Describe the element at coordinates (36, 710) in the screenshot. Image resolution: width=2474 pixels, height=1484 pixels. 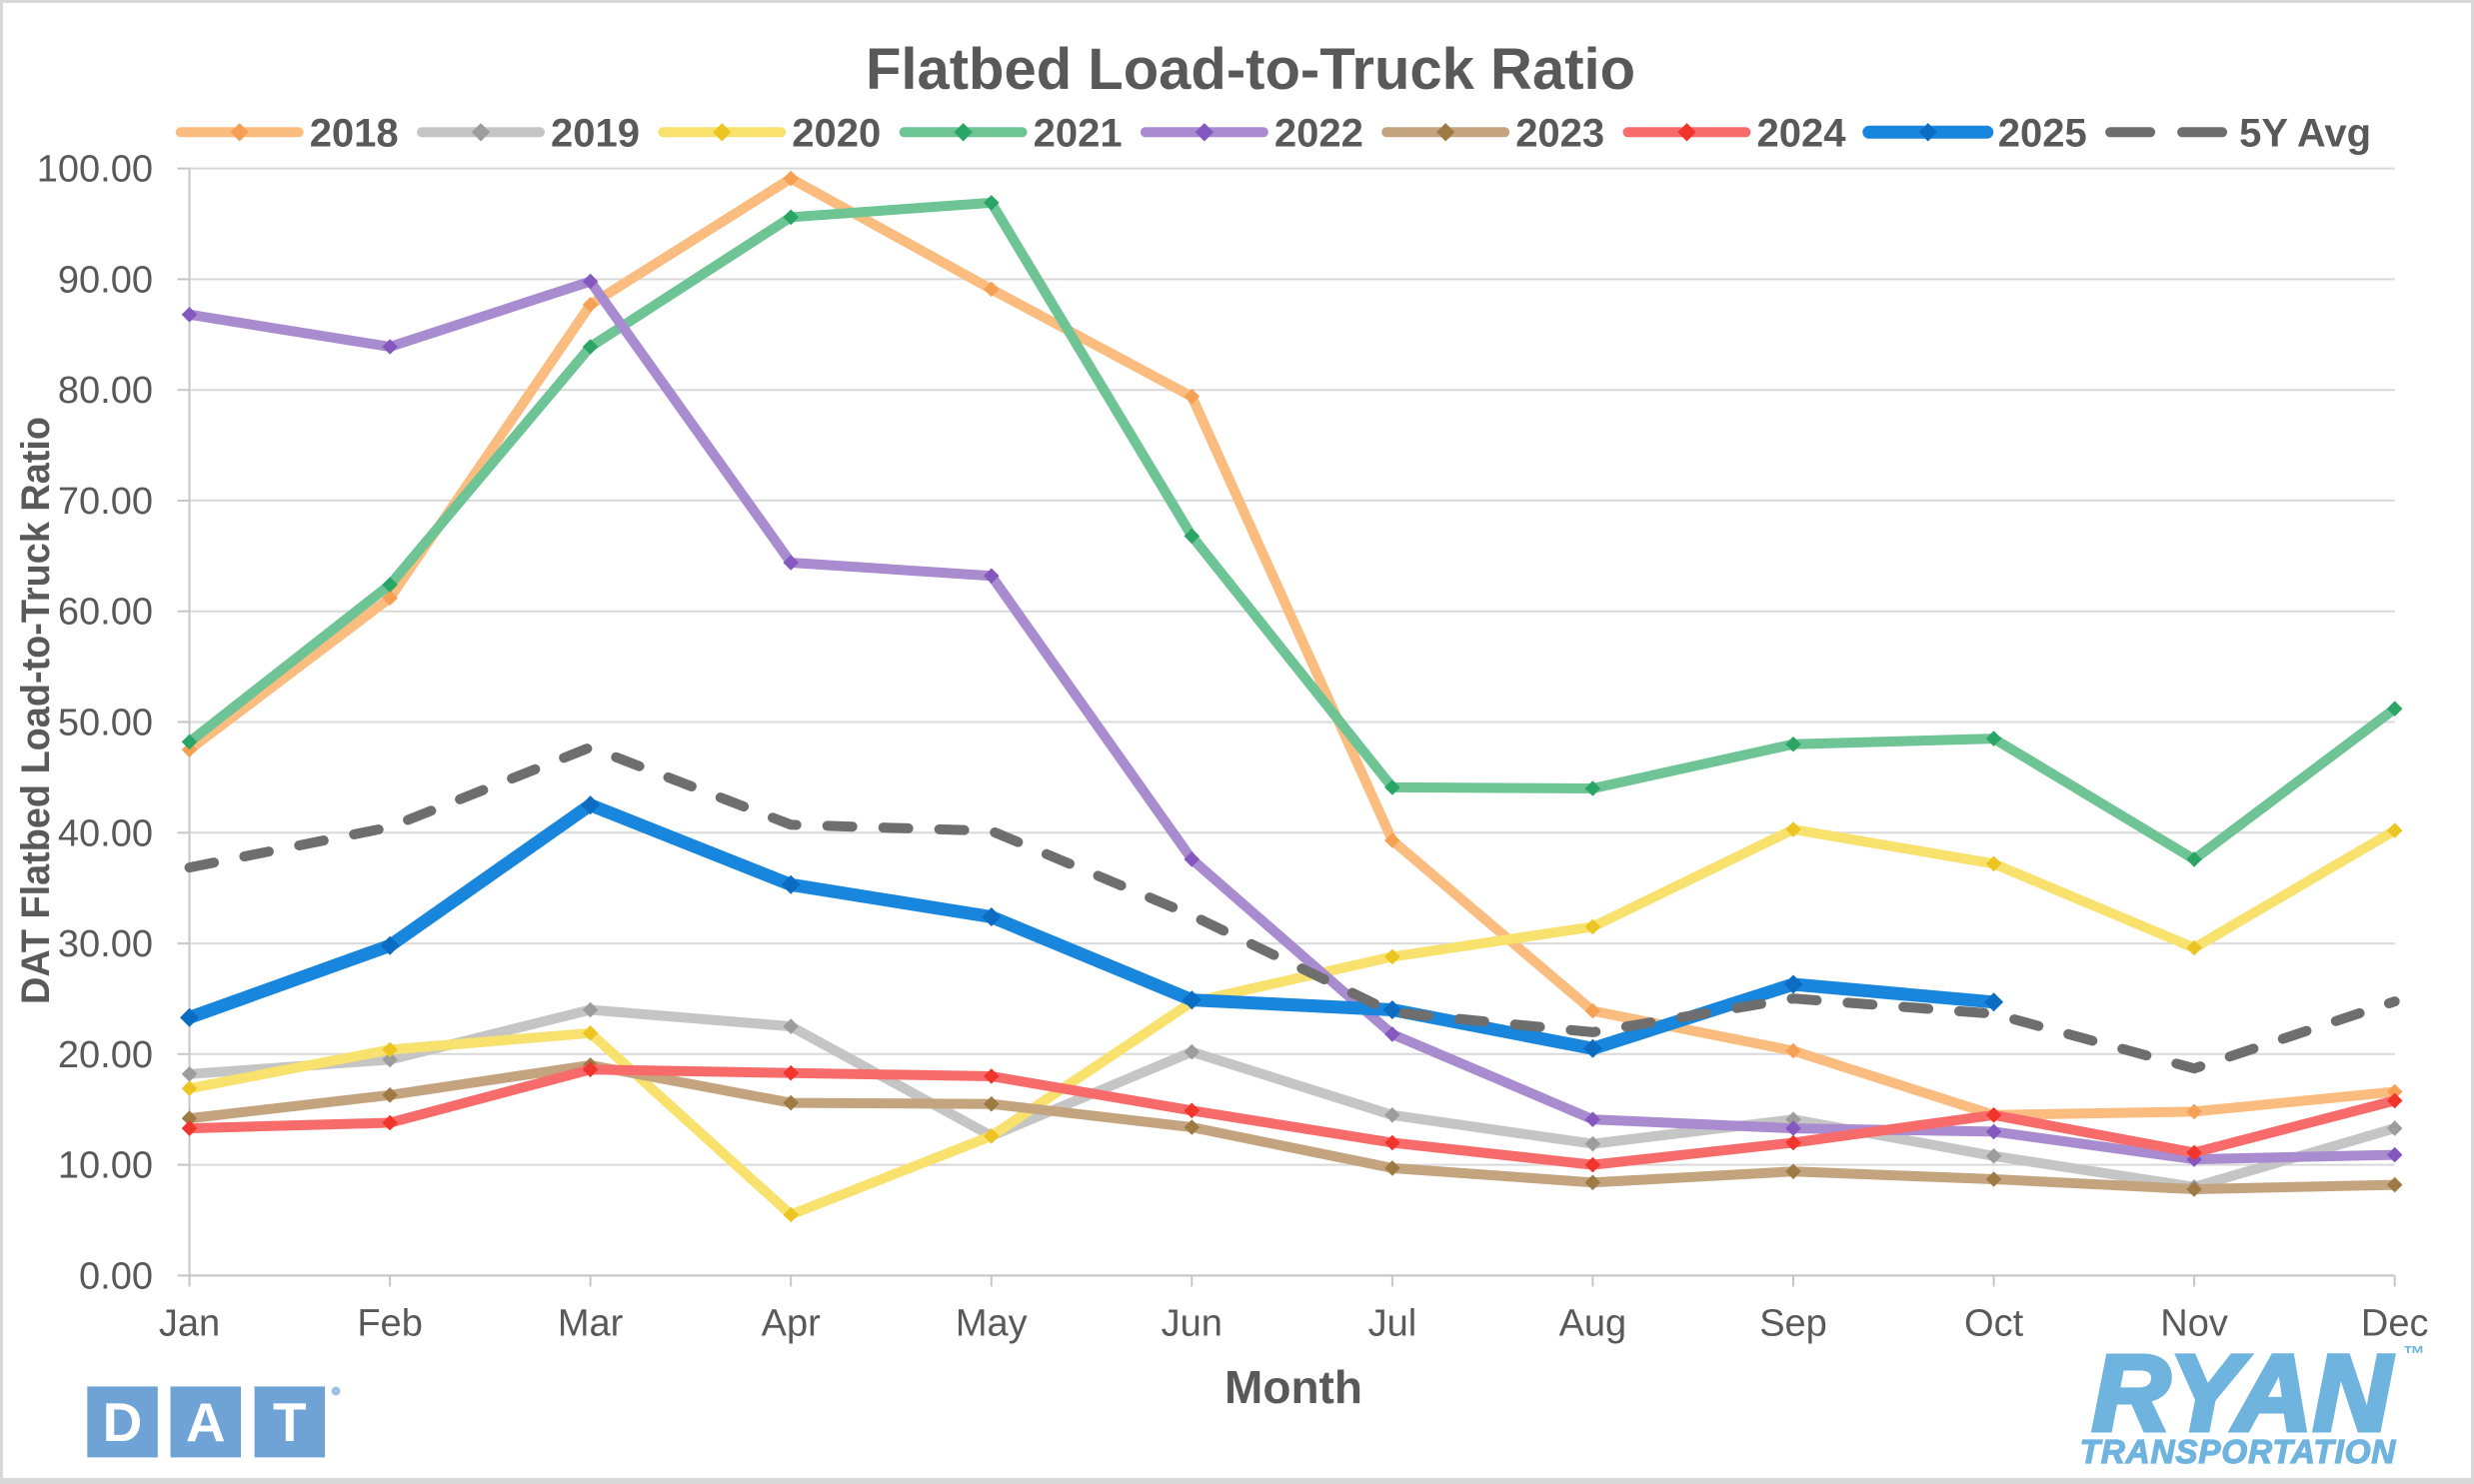
I see `svg-text:DAT Flatbed Load-to-Truck Rati: DAT Flatbed Load-to-Truck Ratio` at that location.